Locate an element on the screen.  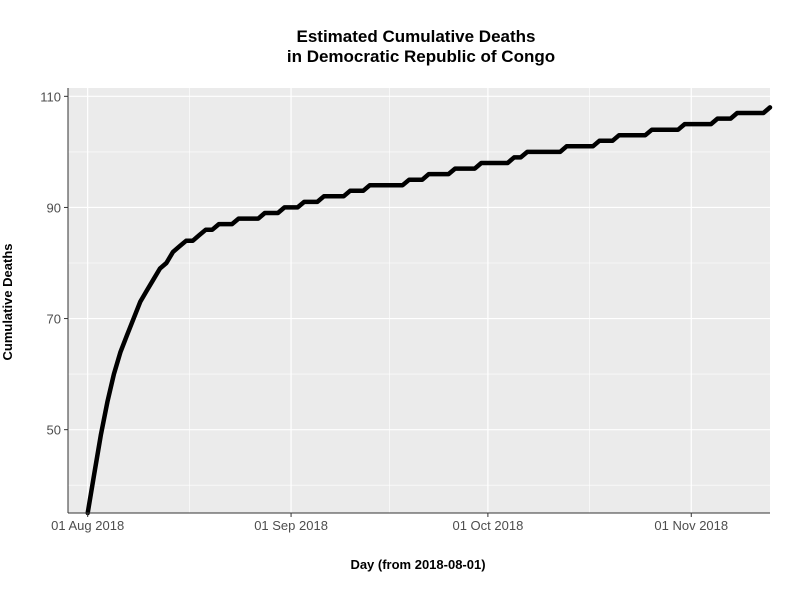
x-tick-label: 01 Nov 2018 is located at coordinates (691, 525).